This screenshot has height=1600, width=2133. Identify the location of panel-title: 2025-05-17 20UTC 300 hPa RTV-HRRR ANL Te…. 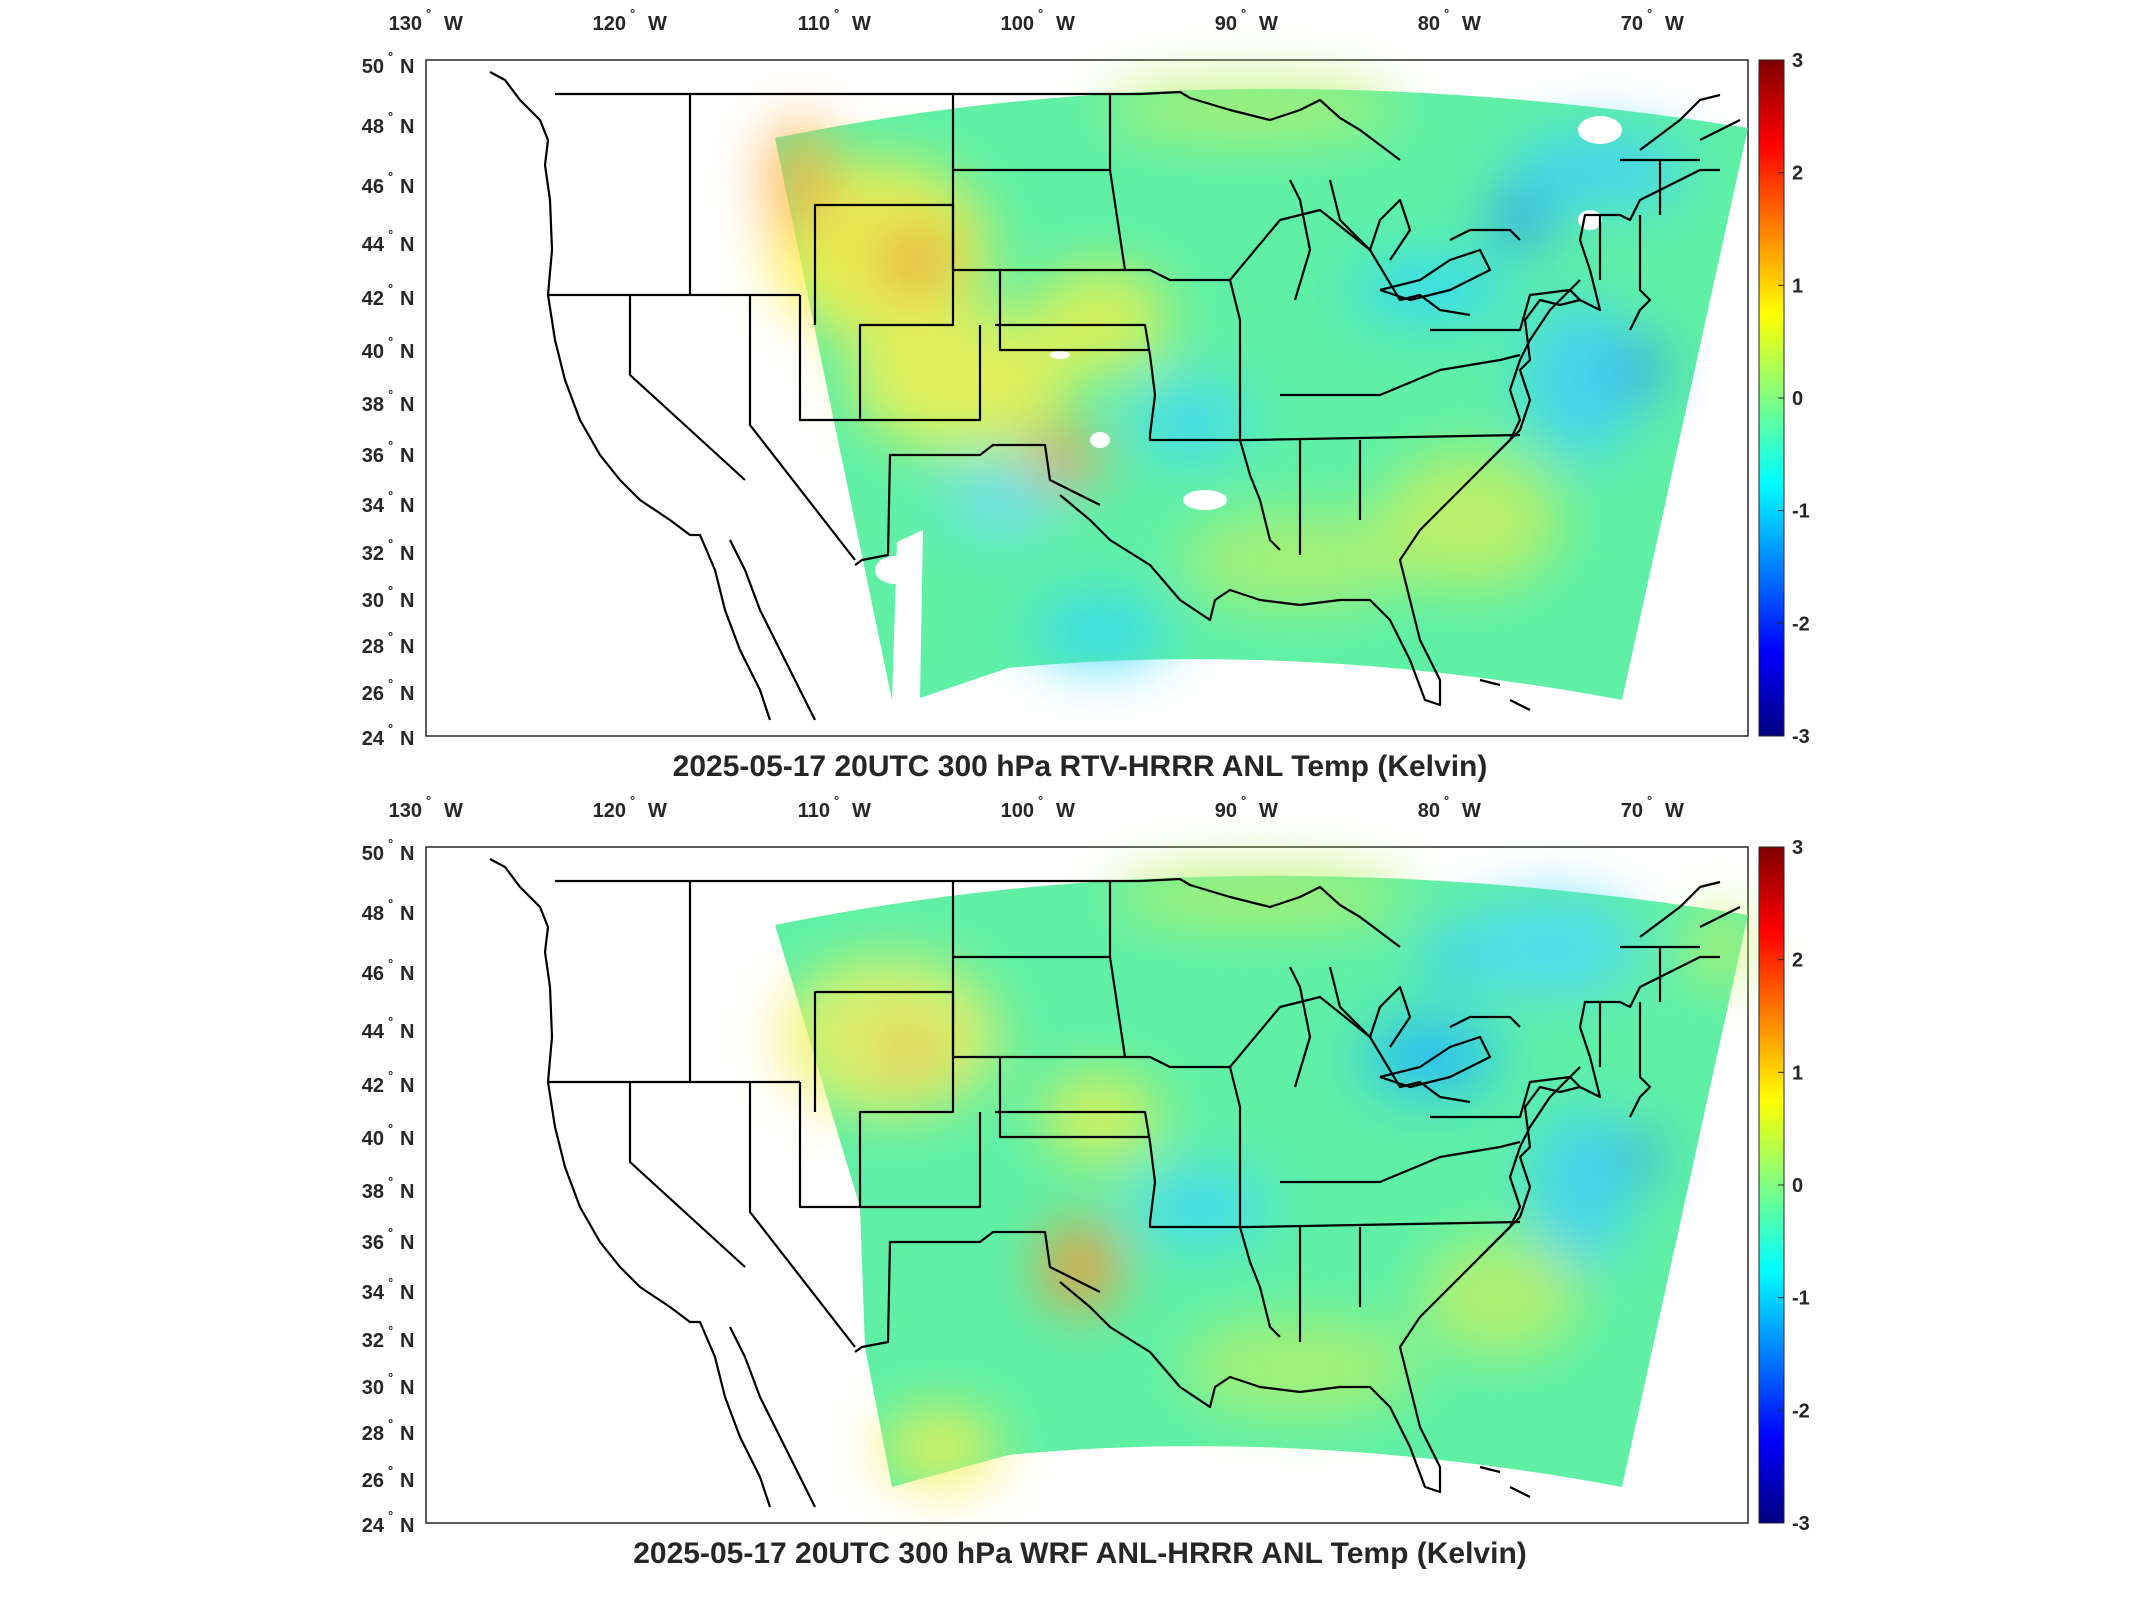
(1080, 766).